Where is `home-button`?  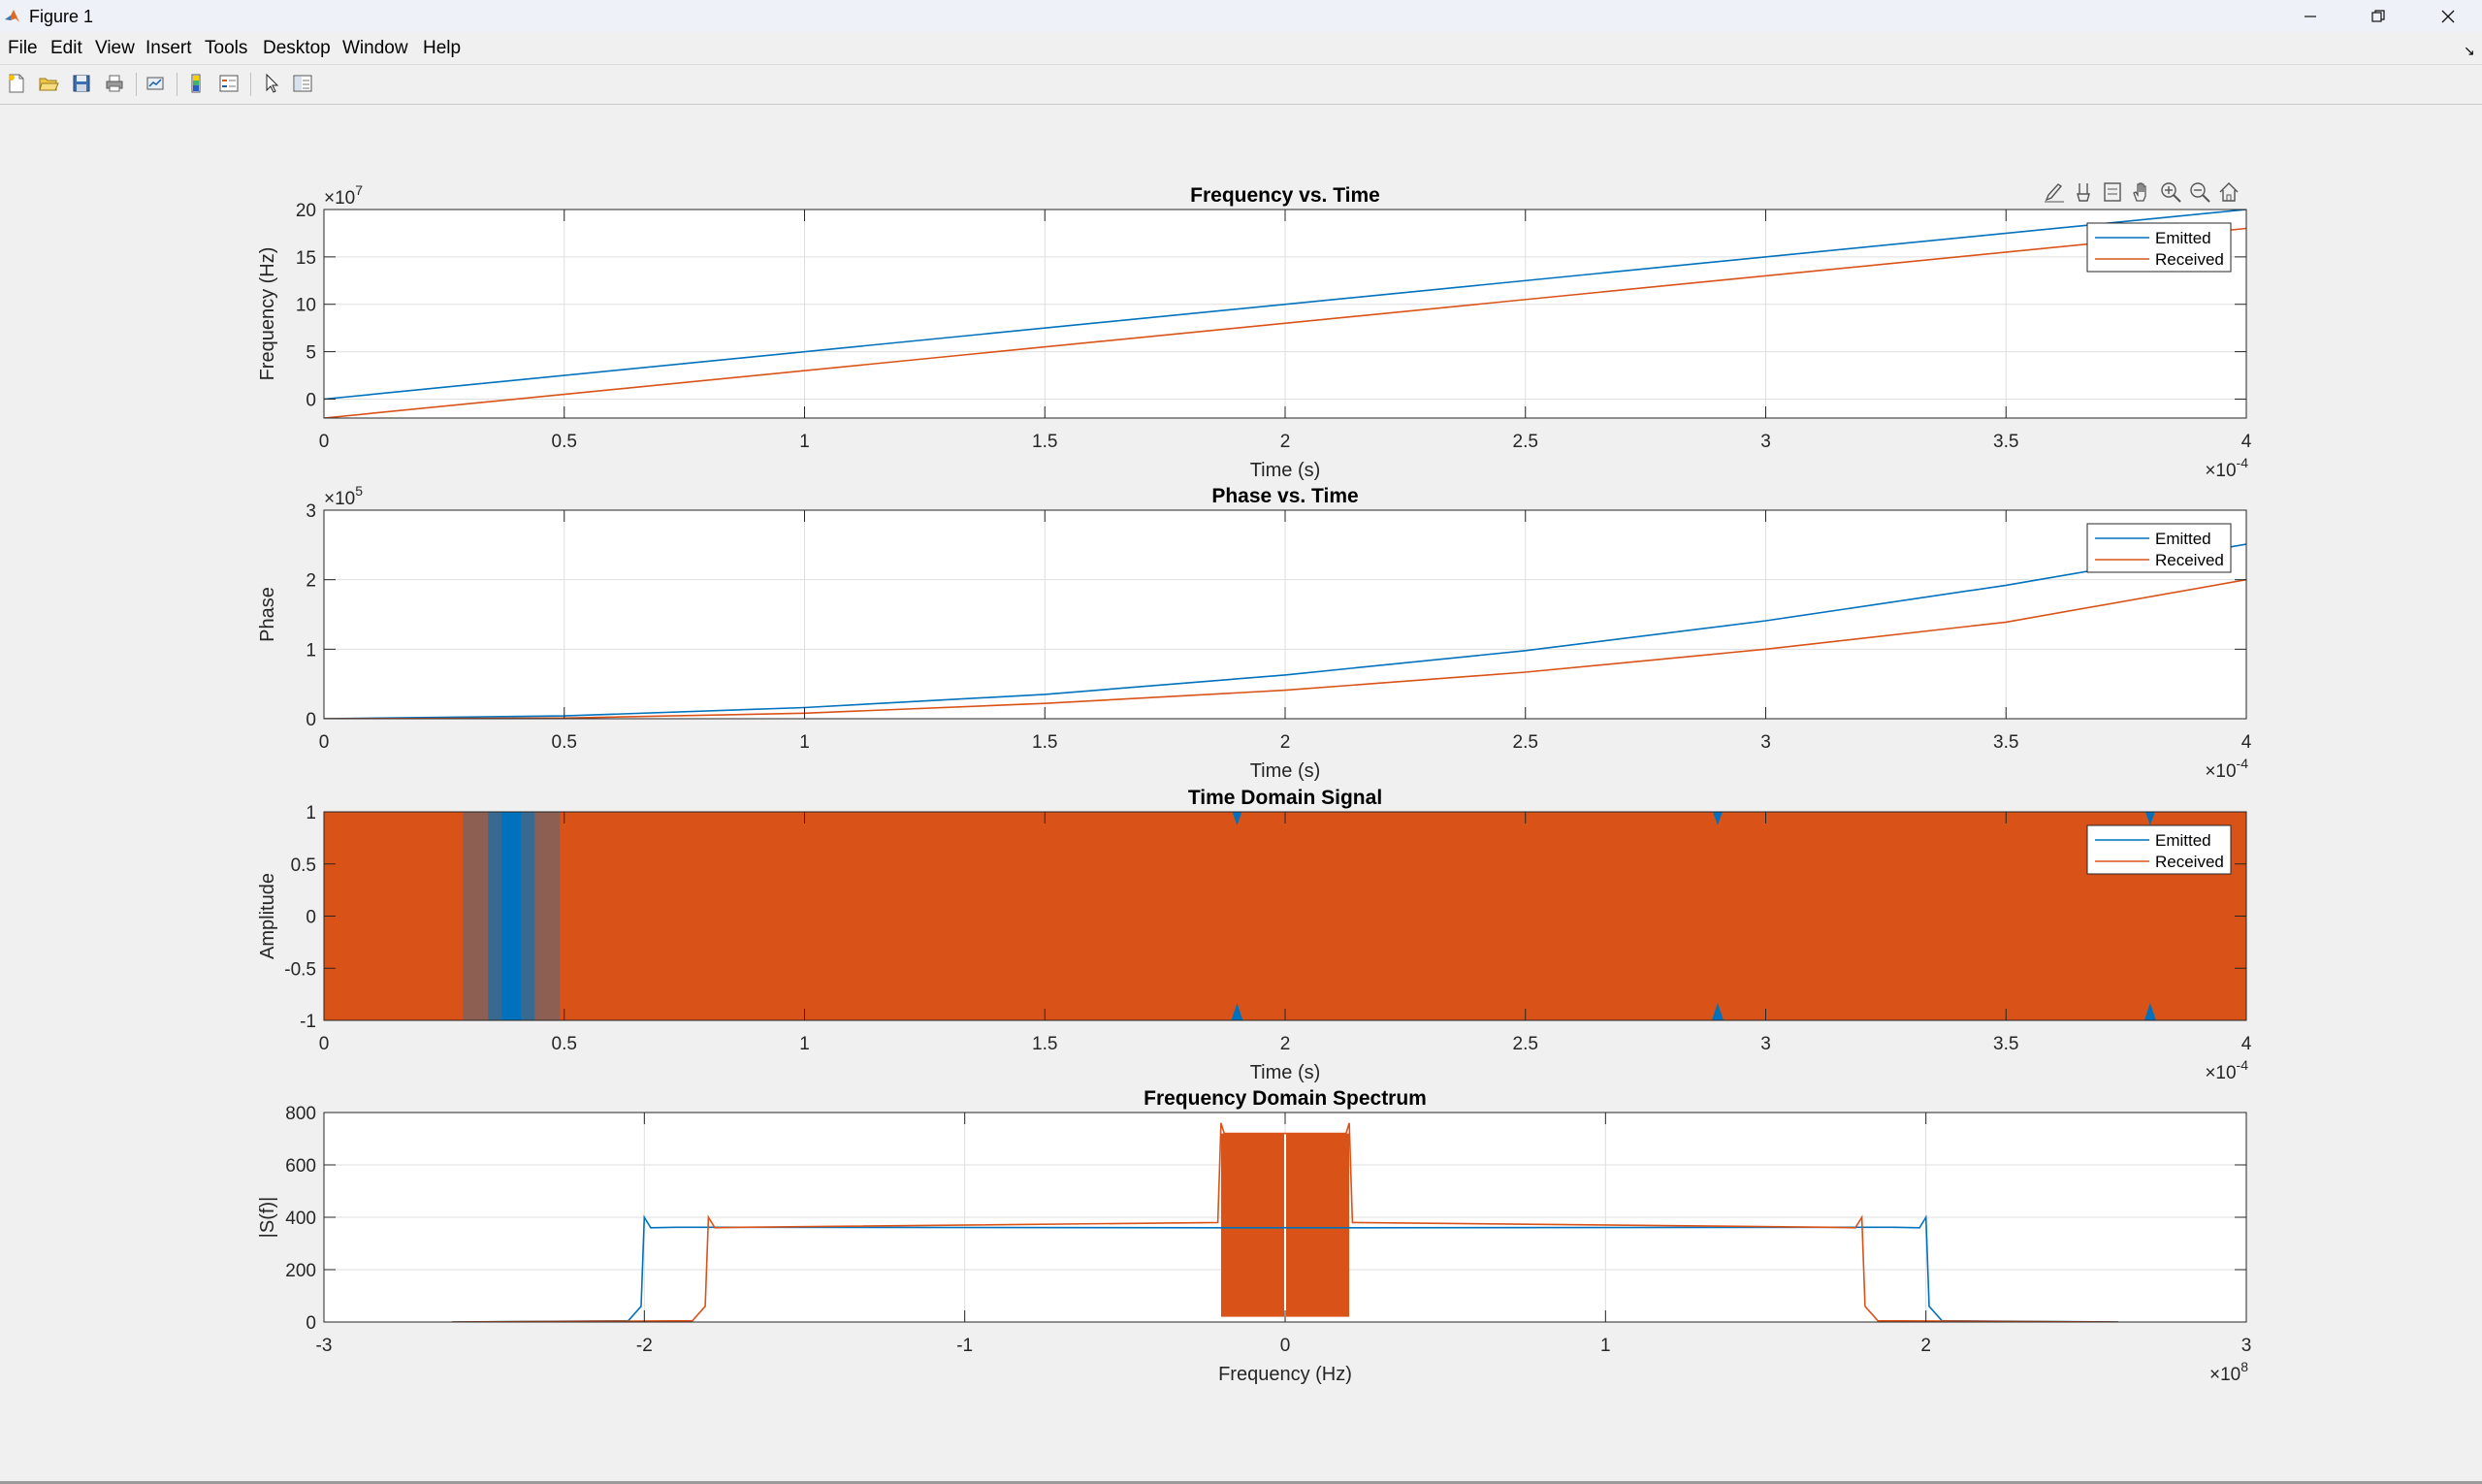
home-button is located at coordinates (2228, 192).